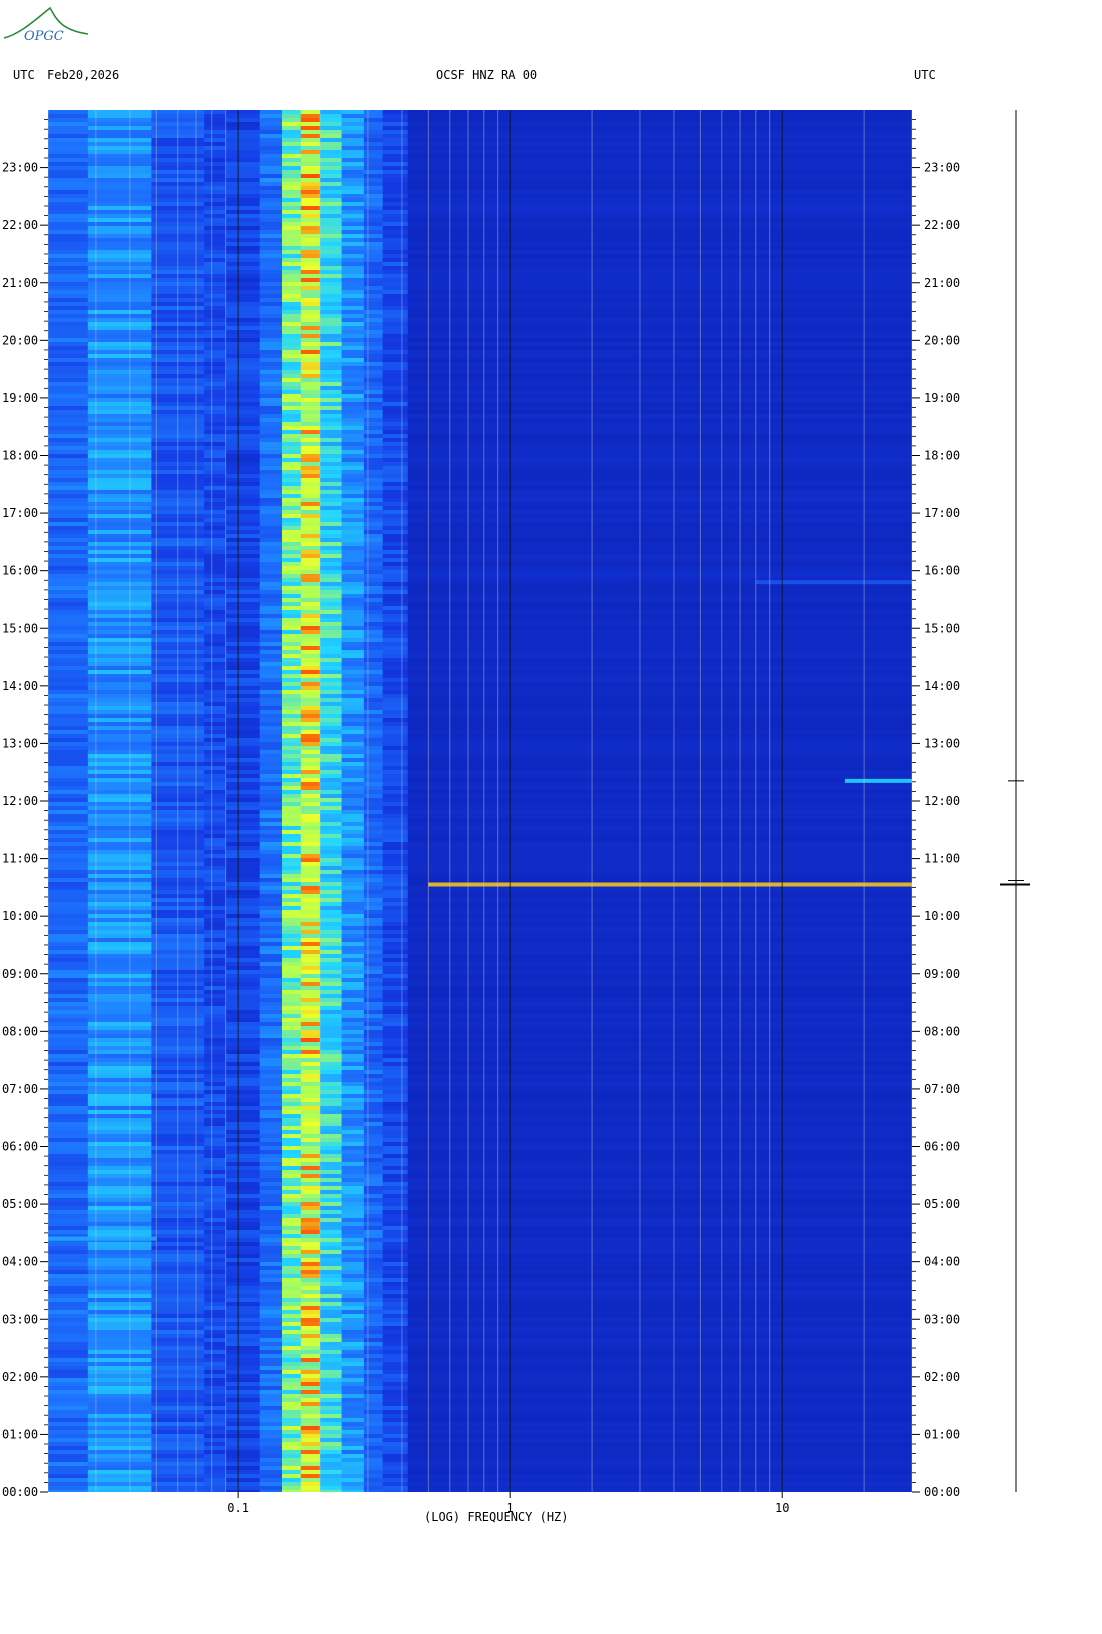 This screenshot has width=1102, height=1634. I want to click on seismogram-trace, so click(1015, 801).